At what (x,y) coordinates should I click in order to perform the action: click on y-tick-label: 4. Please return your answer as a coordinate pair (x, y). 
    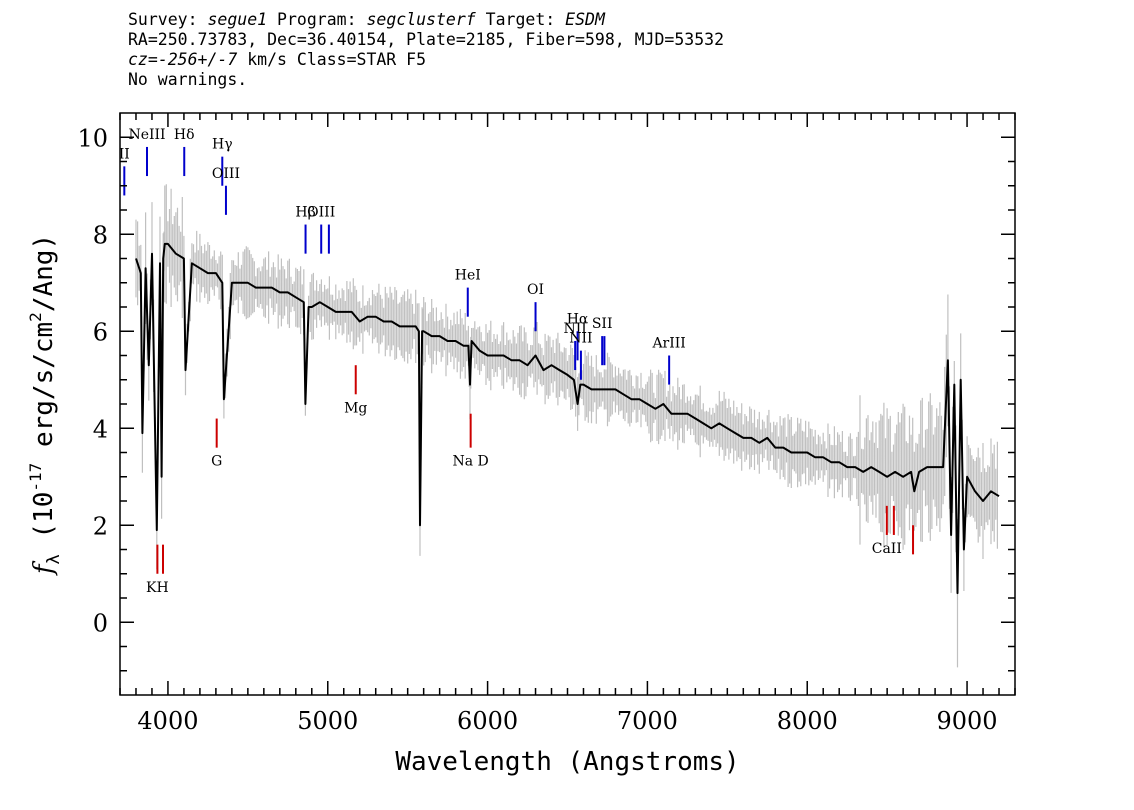
    Looking at the image, I should click on (100, 429).